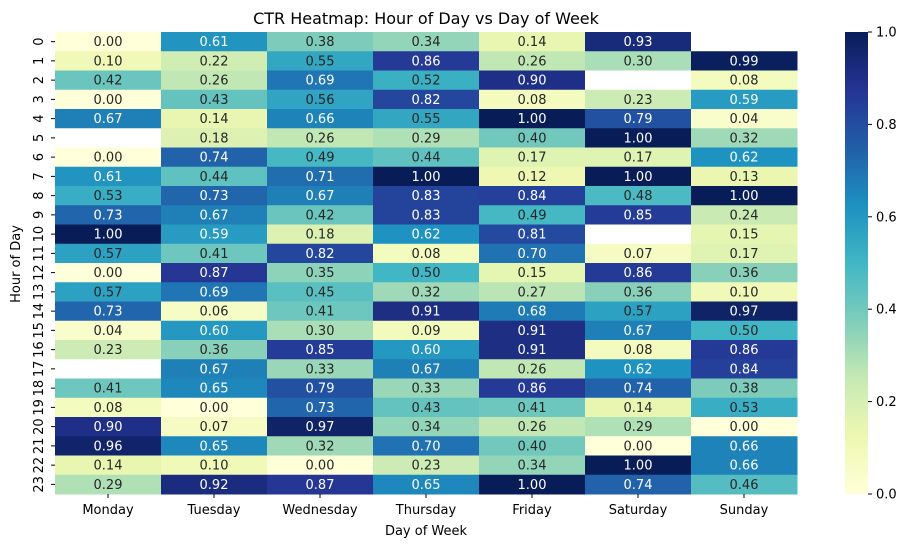 This screenshot has width=908, height=551. Describe the element at coordinates (744, 510) in the screenshot. I see `x-tick-label: Sunday` at that location.